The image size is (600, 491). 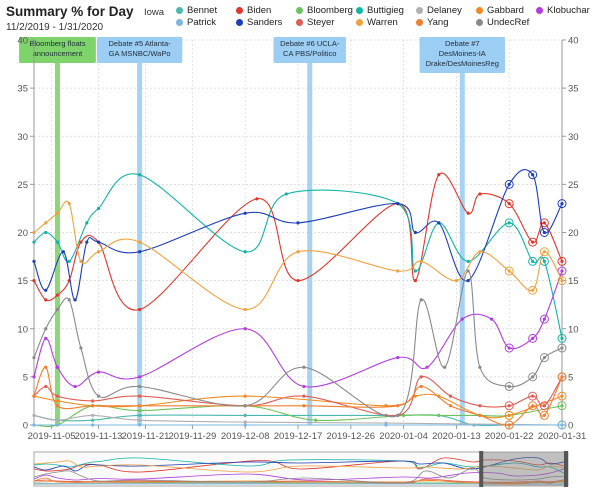 I want to click on legend-item-biden: Biden, so click(x=253, y=11).